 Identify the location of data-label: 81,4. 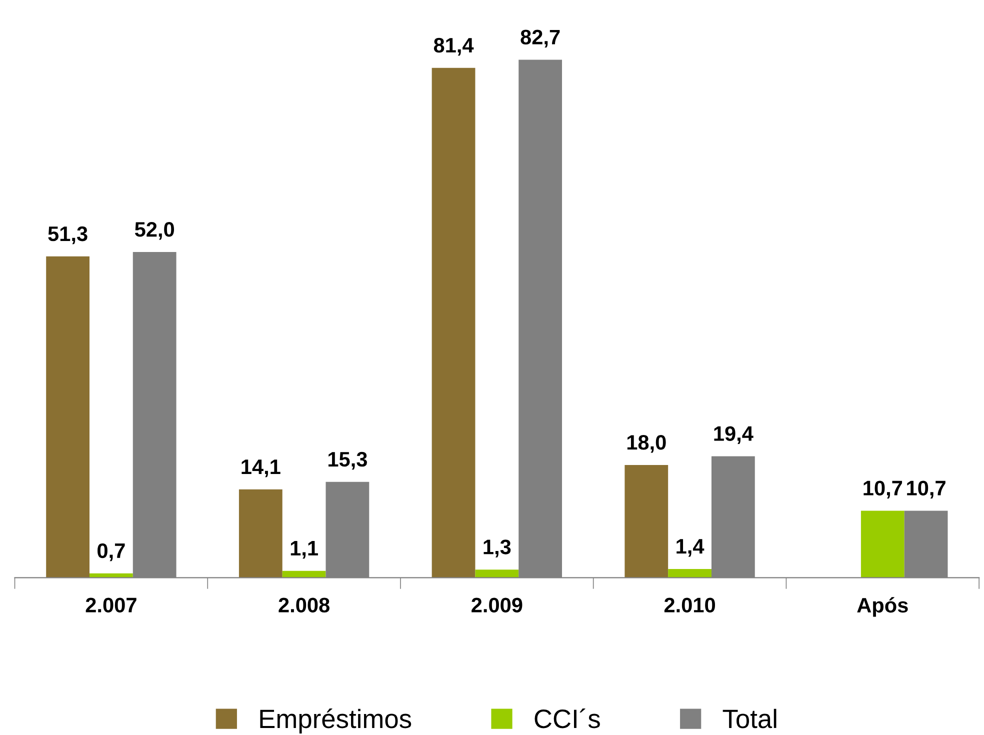
(454, 47).